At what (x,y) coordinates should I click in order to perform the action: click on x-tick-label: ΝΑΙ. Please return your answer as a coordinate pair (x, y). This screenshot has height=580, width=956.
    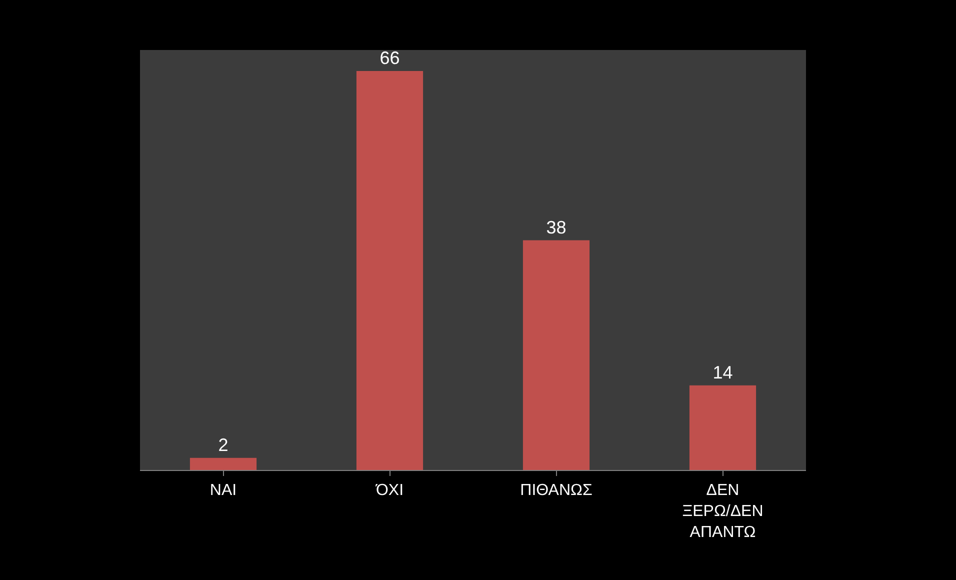
    Looking at the image, I should click on (223, 491).